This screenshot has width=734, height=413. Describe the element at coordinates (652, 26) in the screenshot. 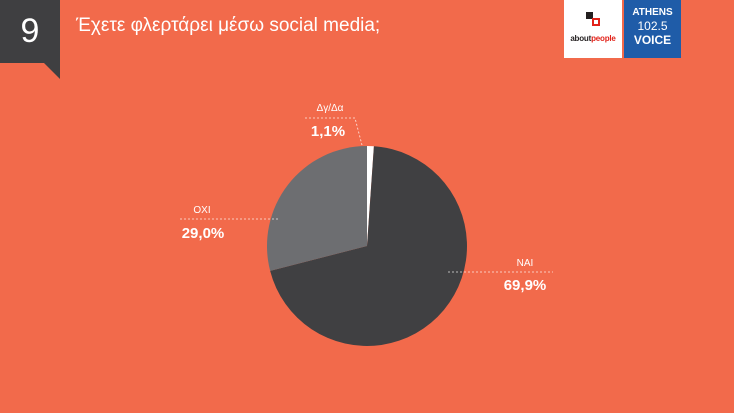

I see `athens-voice-line2: 102.5` at that location.